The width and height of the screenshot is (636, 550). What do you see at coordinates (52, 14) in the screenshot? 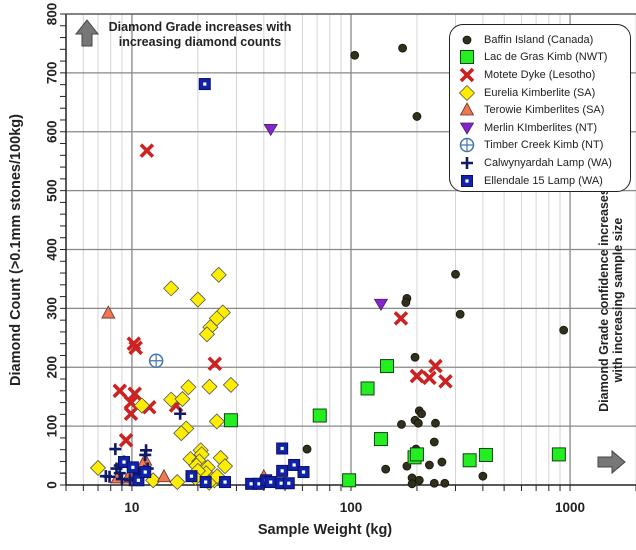
I see `y-tick-label: 800` at bounding box center [52, 14].